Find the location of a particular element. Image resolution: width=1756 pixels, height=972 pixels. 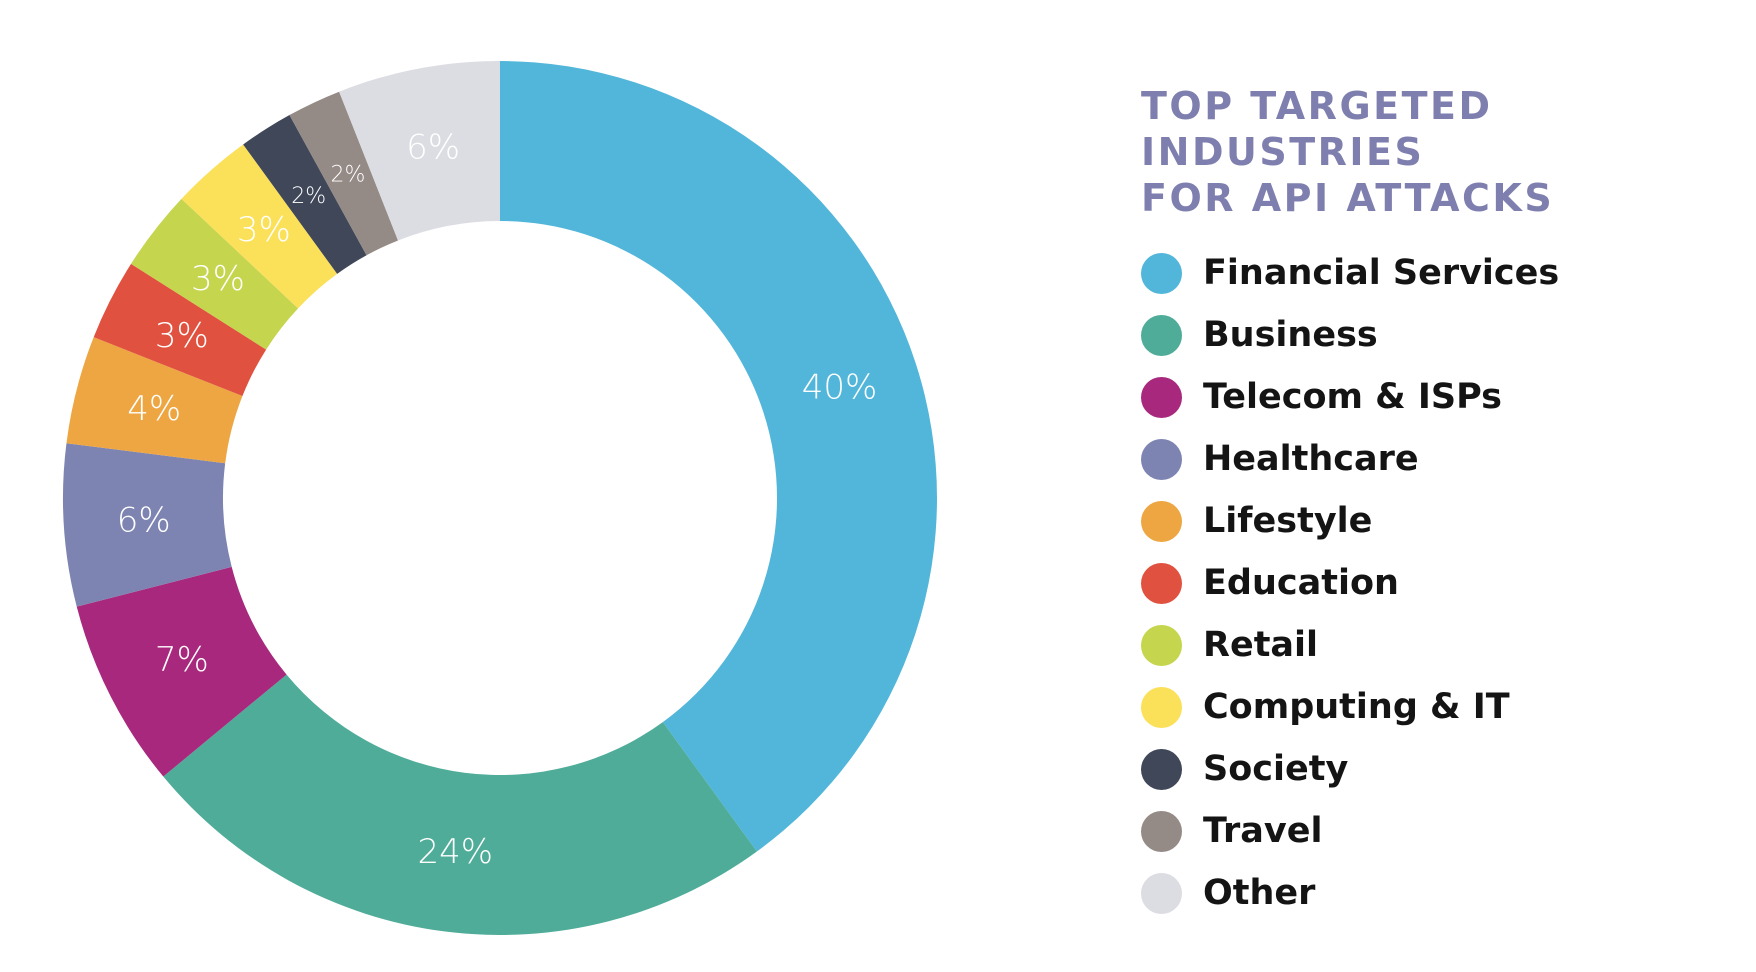

slice-label-retail: 3% is located at coordinates (218, 279).